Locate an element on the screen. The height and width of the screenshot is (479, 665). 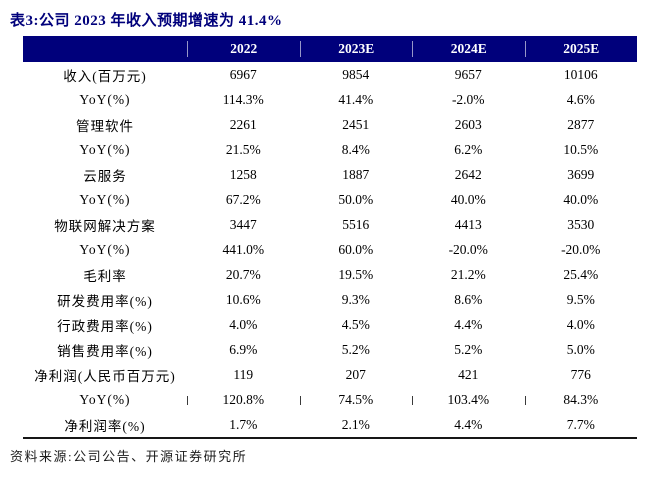
cell-2022: 20.7% is located at coordinates (243, 274).